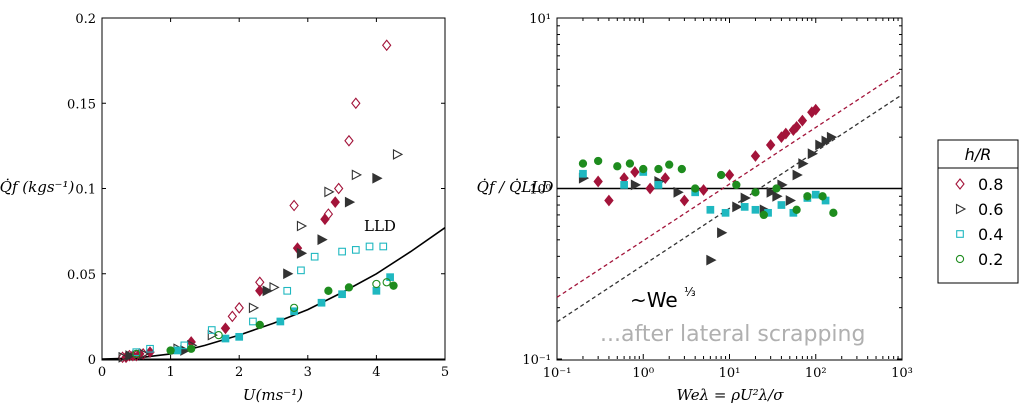 This screenshot has width=1029, height=408. What do you see at coordinates (85, 190) in the screenshot?
I see `left-y-tick-label: 0.1` at bounding box center [85, 190].